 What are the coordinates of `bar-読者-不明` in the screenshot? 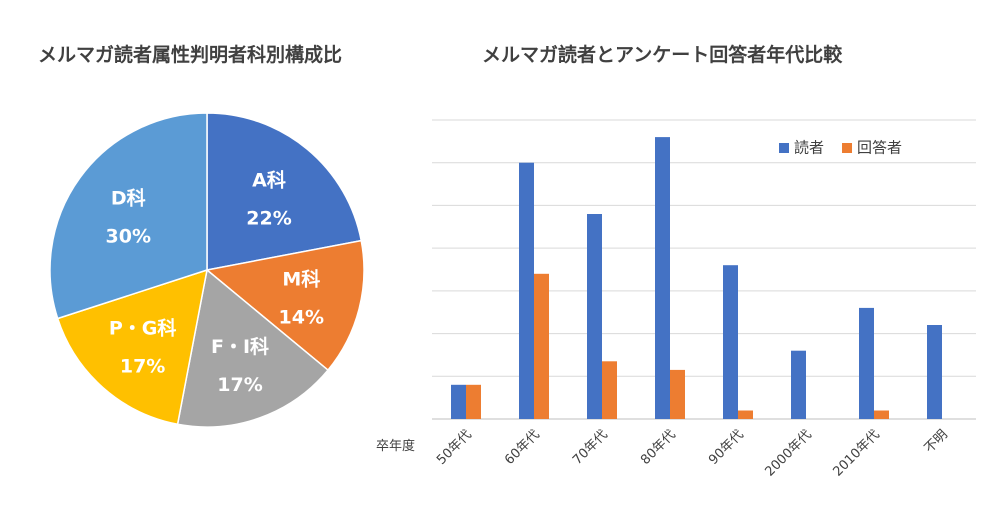 It's located at (934, 372).